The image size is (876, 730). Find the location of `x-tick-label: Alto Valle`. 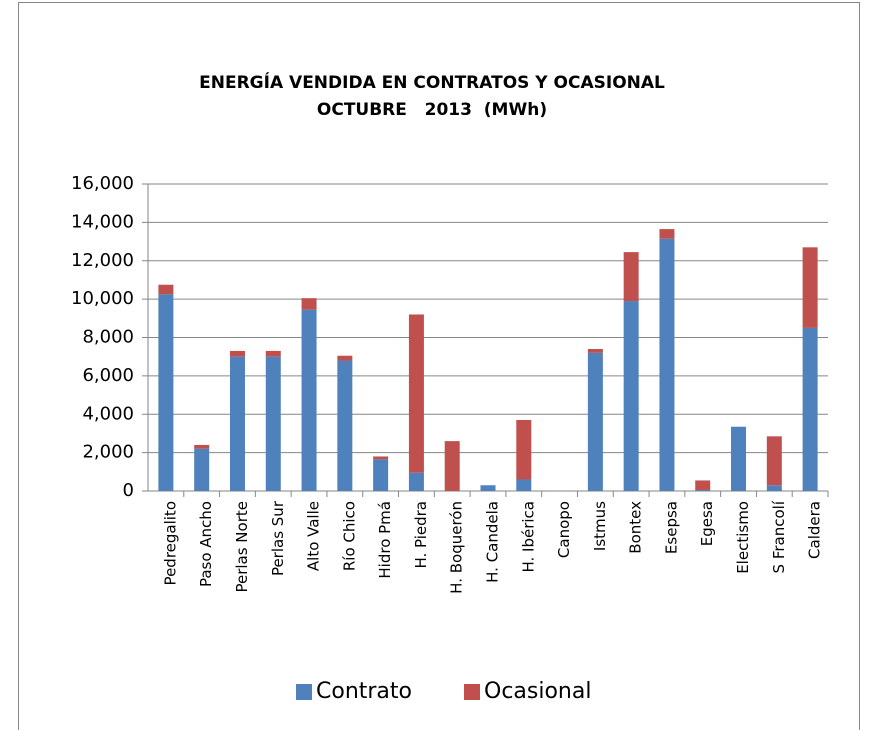

x-tick-label: Alto Valle is located at coordinates (314, 536).